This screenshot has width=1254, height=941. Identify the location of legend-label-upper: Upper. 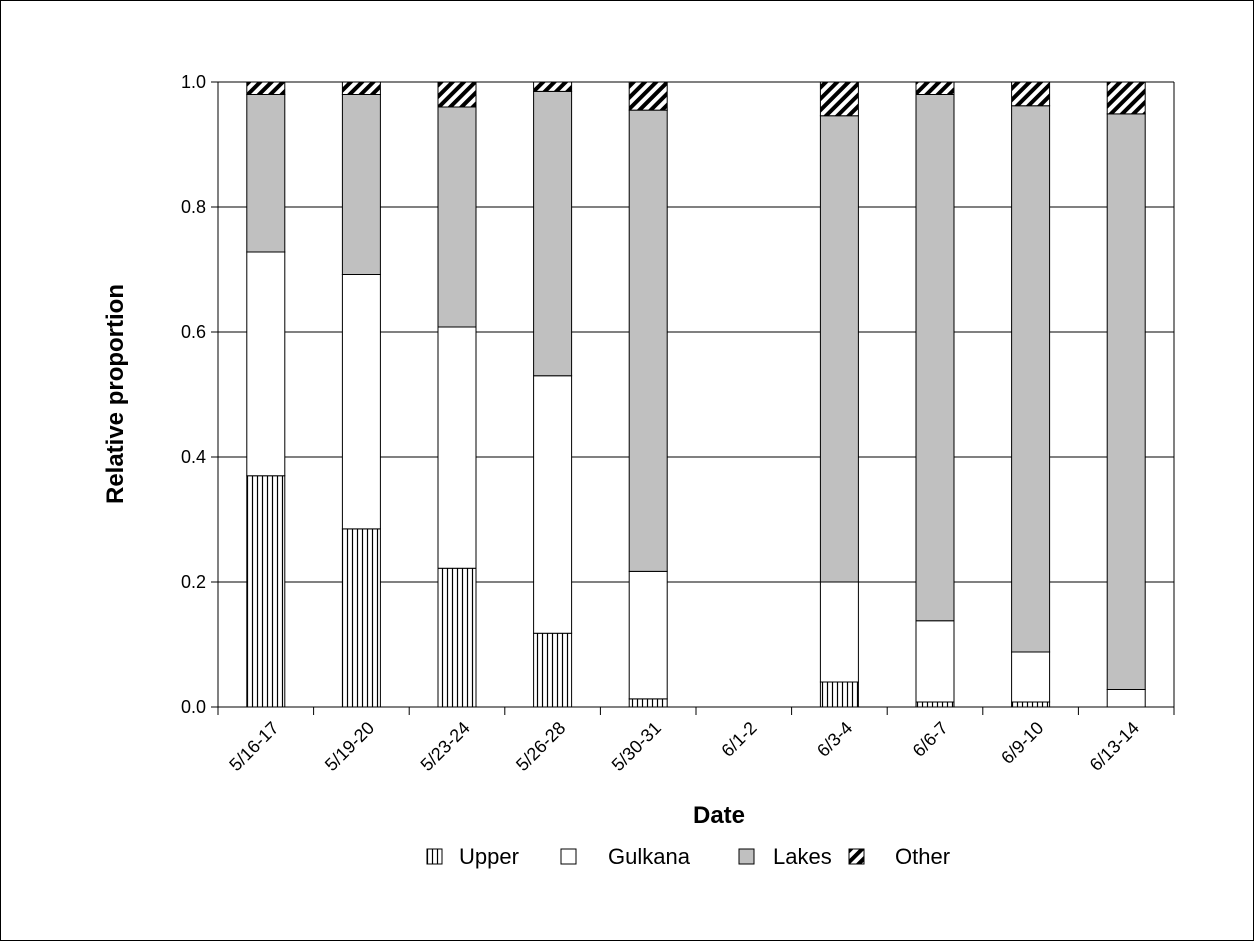
(489, 856).